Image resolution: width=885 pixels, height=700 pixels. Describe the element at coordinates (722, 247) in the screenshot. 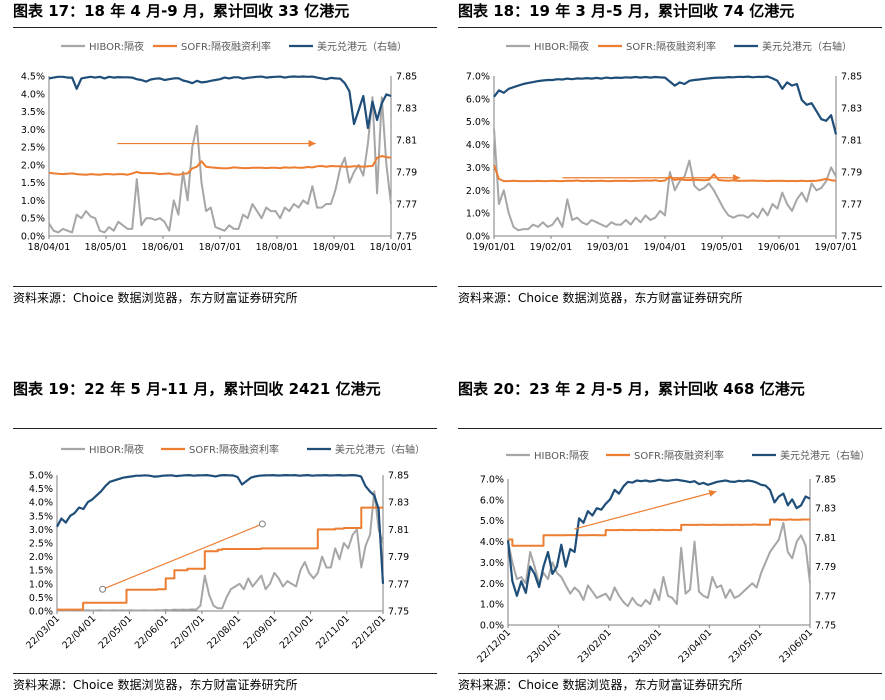

I see `x-tick-label: 19/05/01` at that location.